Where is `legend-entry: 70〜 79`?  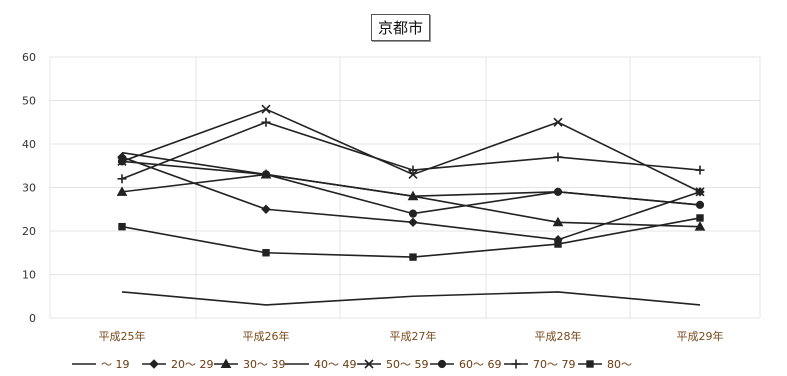 legend-entry: 70〜 79 is located at coordinates (540, 364).